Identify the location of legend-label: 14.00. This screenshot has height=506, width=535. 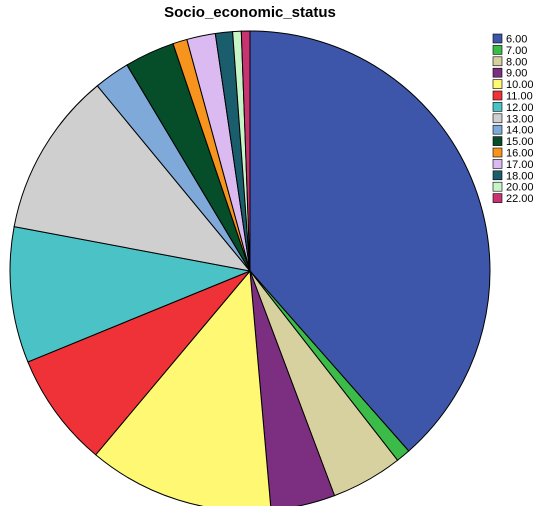
(520, 131).